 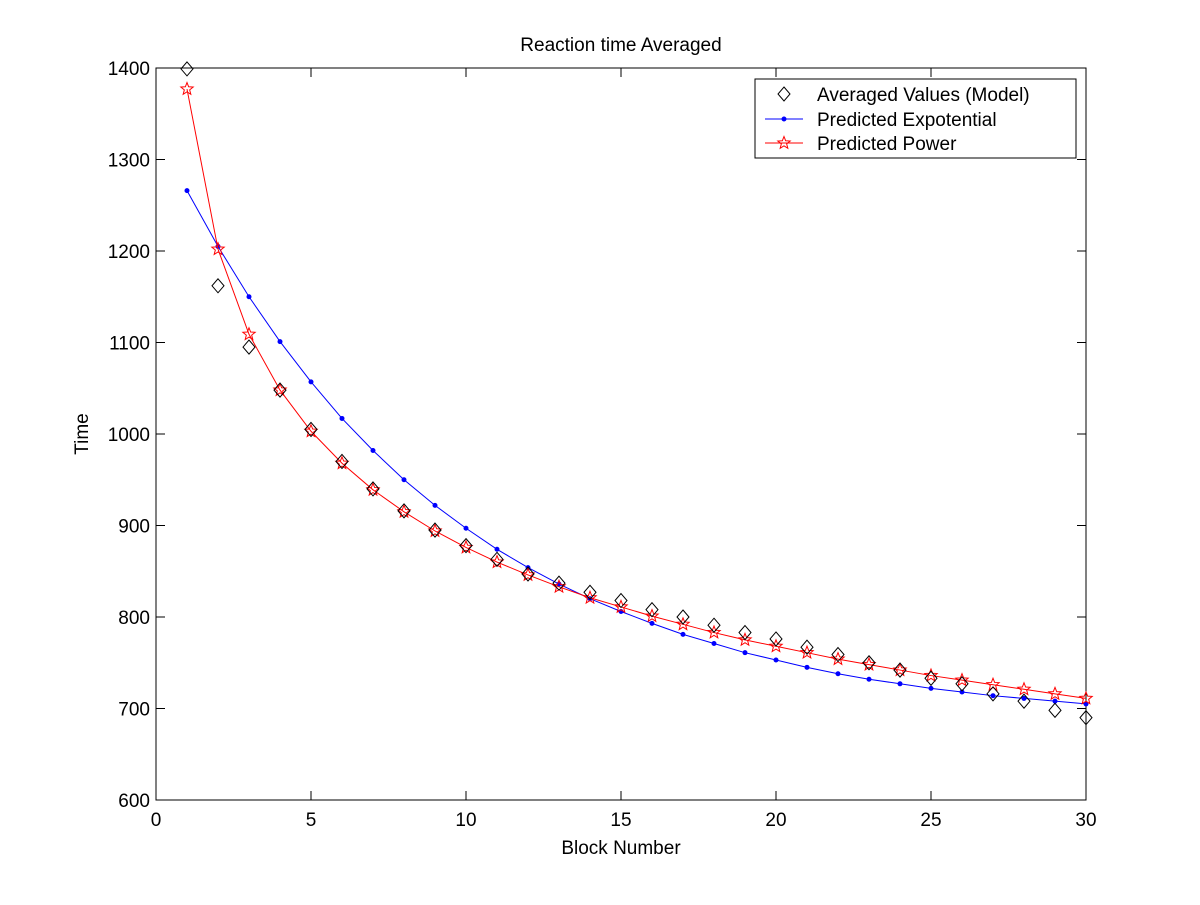 What do you see at coordinates (923, 95) in the screenshot?
I see `legend-label: Averaged Values (Model)` at bounding box center [923, 95].